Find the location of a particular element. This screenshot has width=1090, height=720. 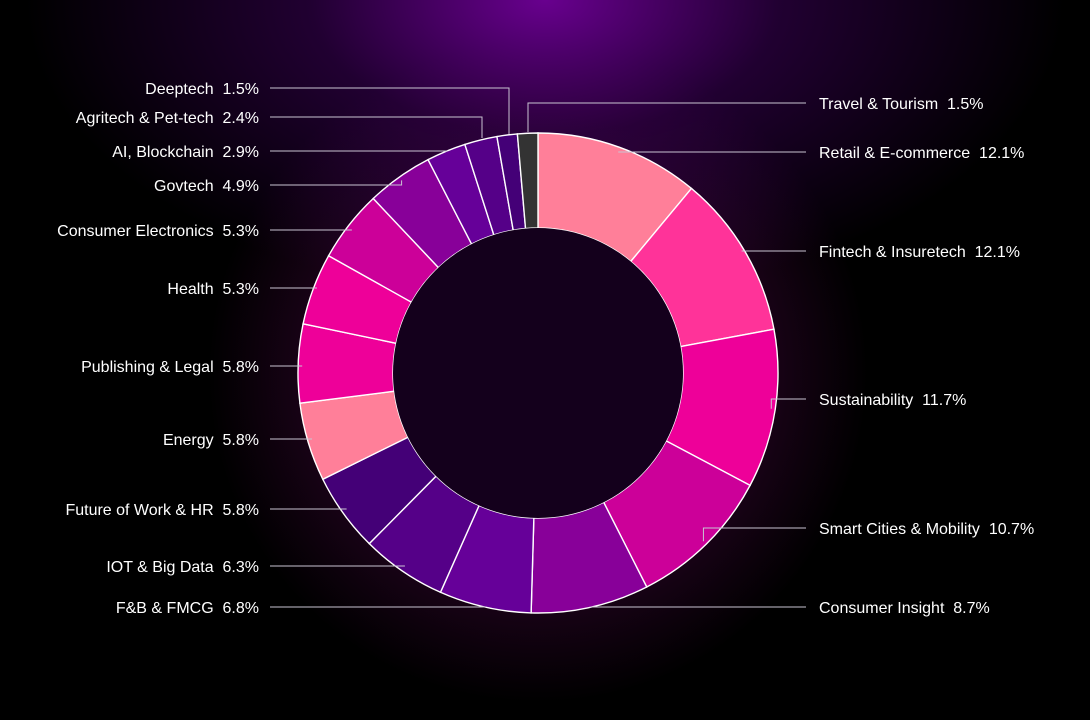

label-iot-and-big-data: IOT & Big Data 6.3% is located at coordinates (182, 567).